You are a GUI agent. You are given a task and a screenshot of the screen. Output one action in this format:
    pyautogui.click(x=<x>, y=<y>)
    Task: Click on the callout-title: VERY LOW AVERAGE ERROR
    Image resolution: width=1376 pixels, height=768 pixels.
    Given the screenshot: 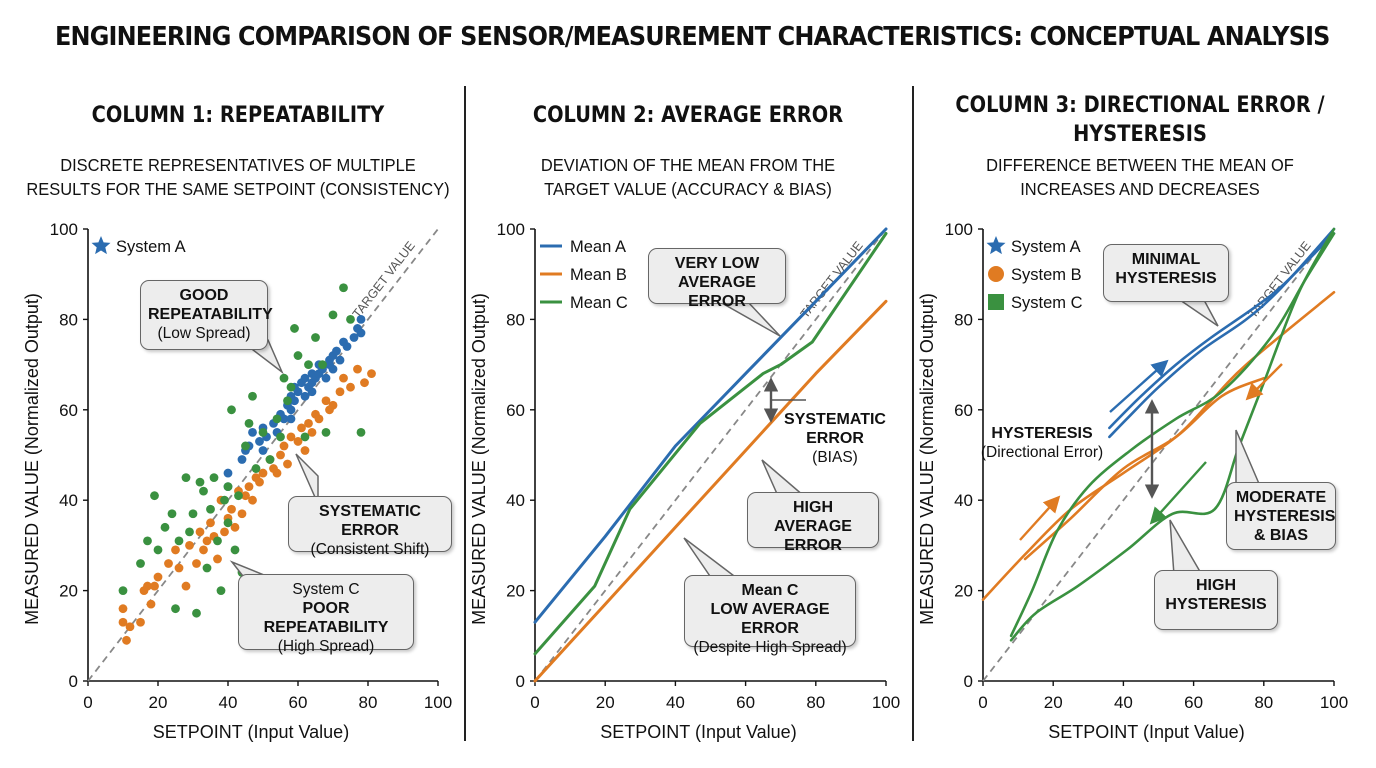 What is the action you would take?
    pyautogui.click(x=717, y=282)
    